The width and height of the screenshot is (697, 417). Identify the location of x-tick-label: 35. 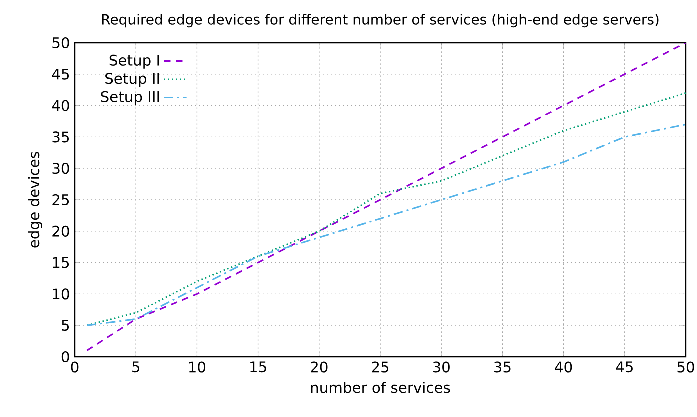
(502, 367).